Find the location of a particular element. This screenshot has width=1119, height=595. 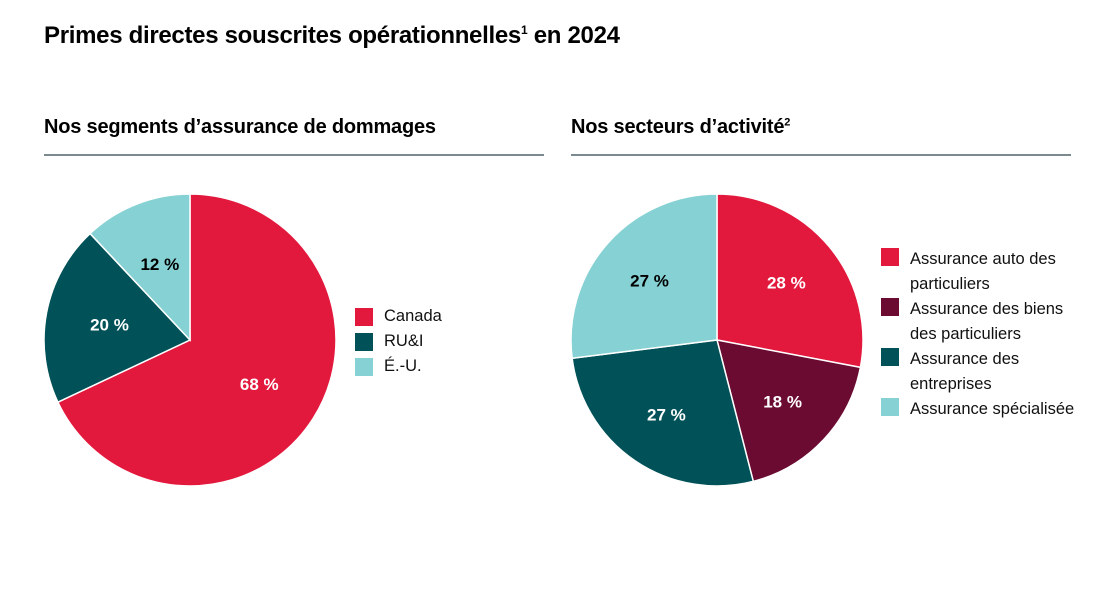

legend-label: Assurance des entreprises is located at coordinates (965, 371).